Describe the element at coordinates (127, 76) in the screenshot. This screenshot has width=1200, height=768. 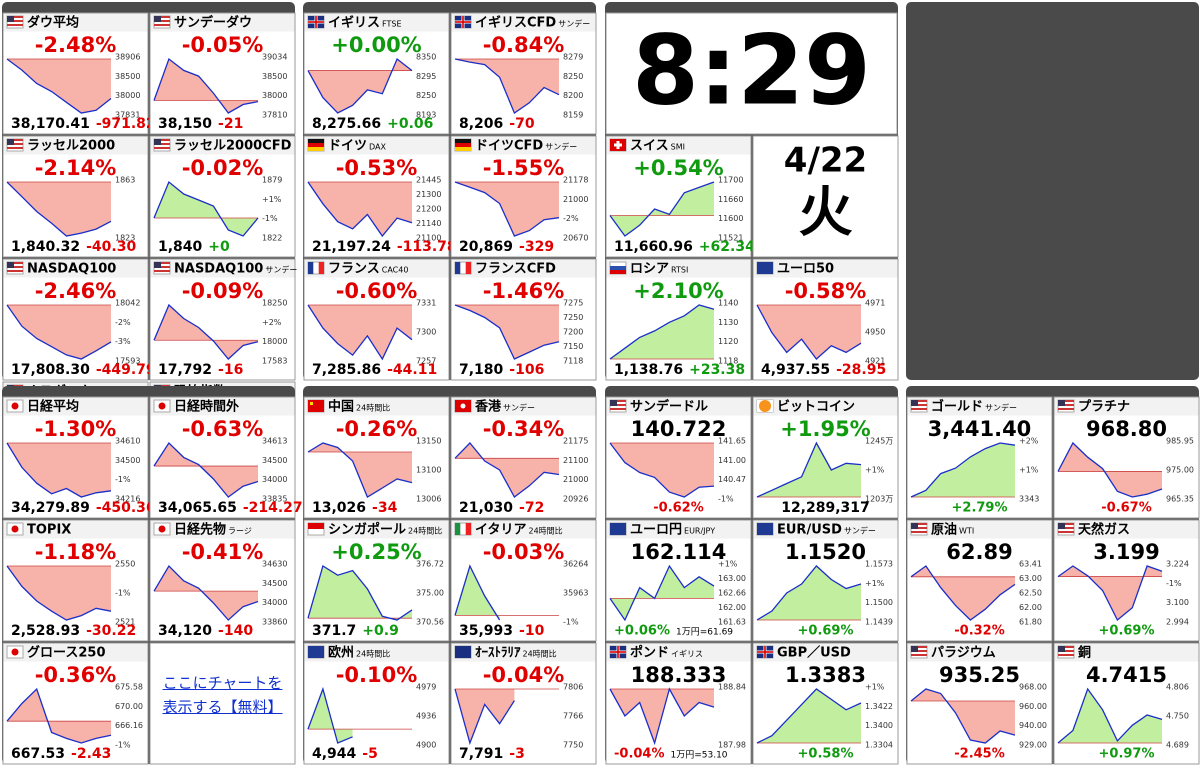
I see `tick-label: 38500` at that location.